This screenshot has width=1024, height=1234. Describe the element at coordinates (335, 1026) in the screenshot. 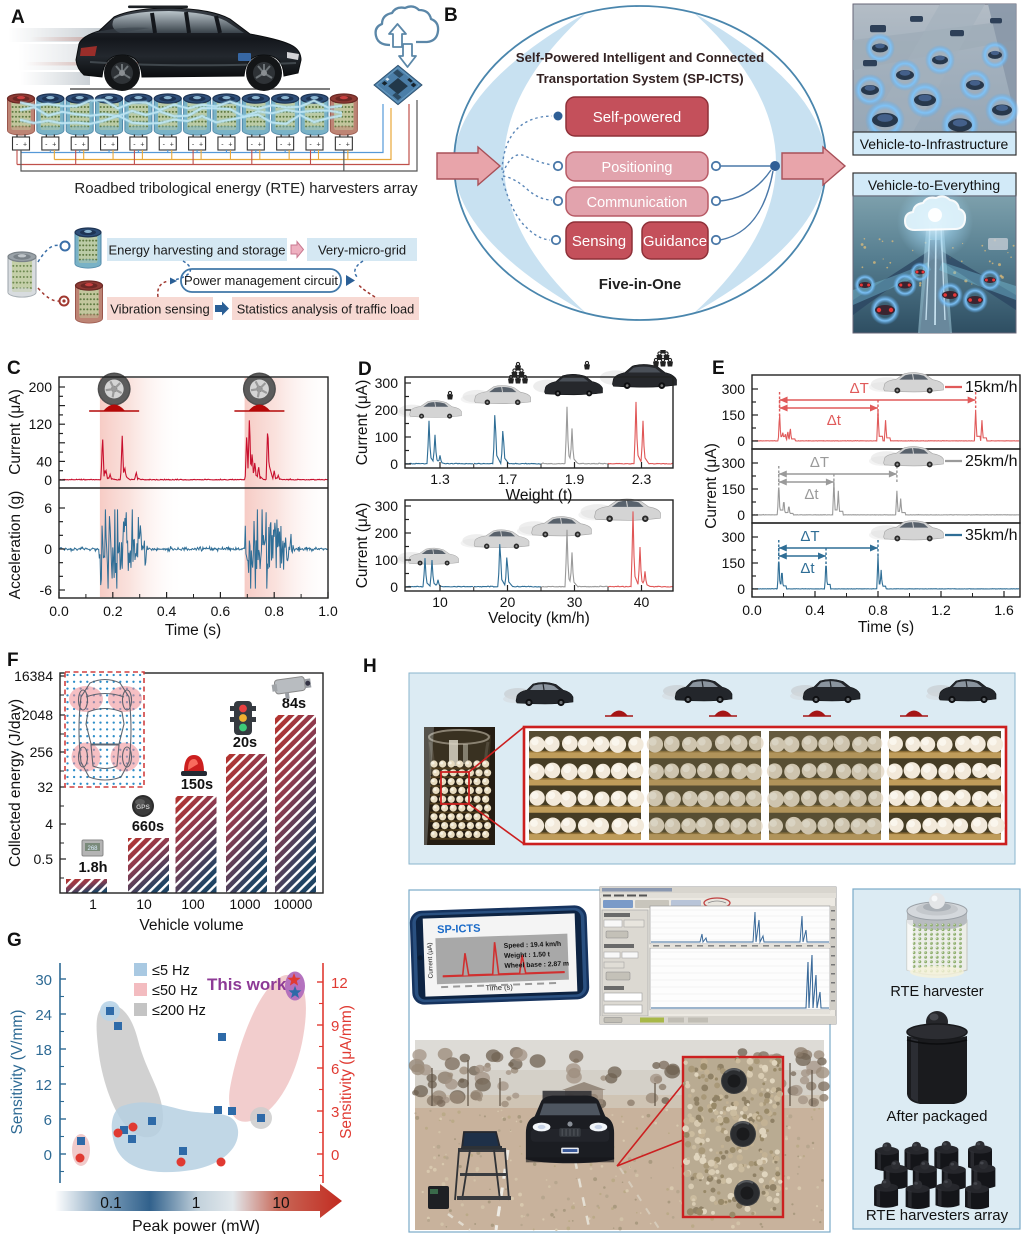

I see `svg-text: 9` at that location.